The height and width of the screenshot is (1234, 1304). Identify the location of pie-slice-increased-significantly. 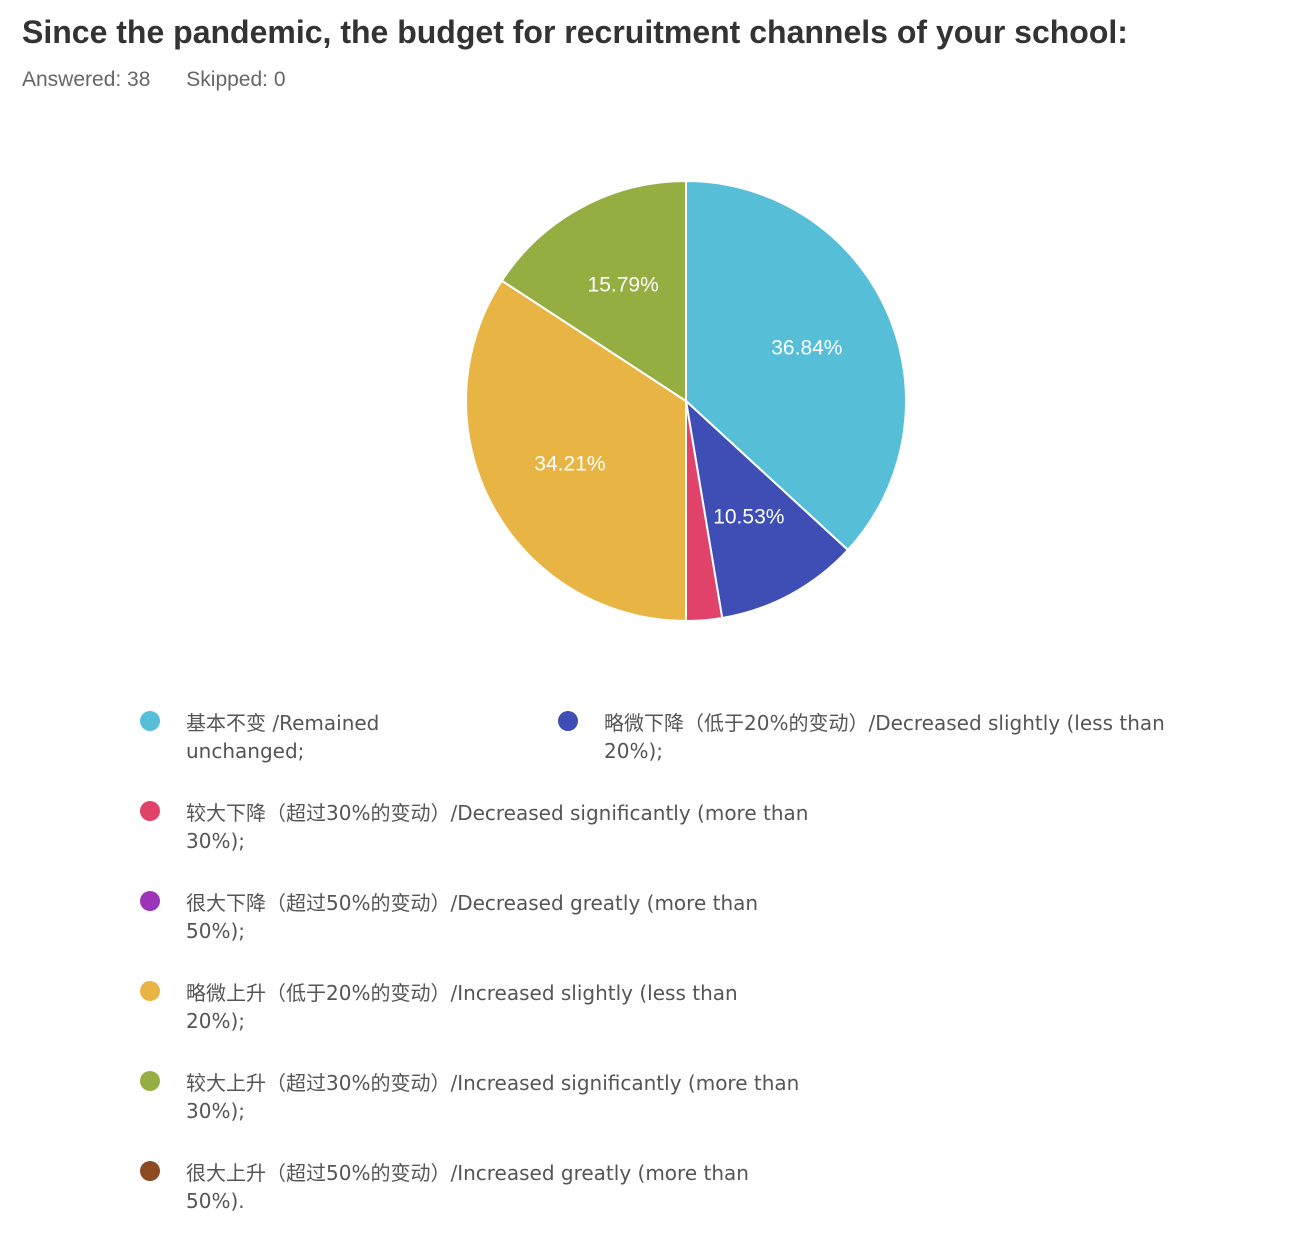
(593, 291).